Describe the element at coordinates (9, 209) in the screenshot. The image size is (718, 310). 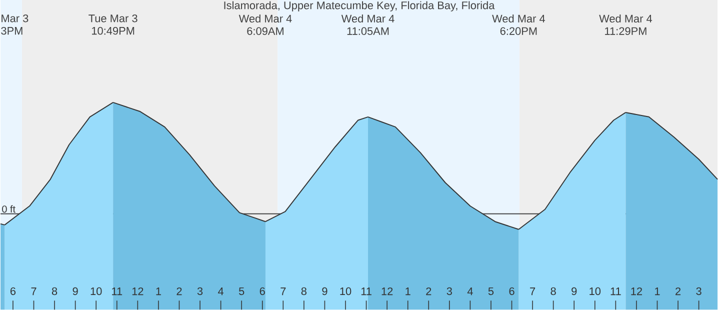
I see `ref-line-label: 0 ft` at that location.